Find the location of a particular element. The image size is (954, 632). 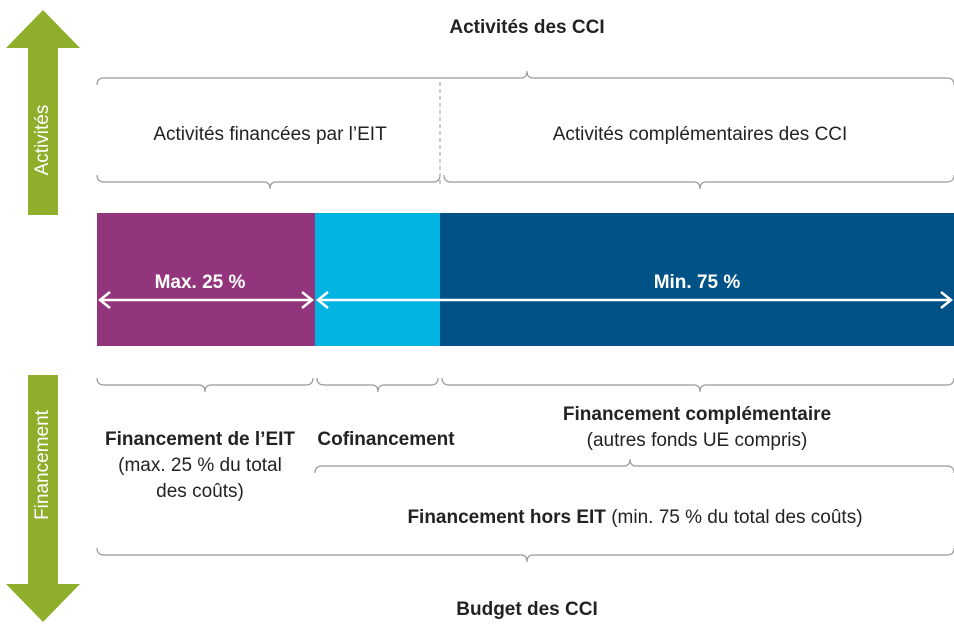

segment-eit is located at coordinates (206, 279).